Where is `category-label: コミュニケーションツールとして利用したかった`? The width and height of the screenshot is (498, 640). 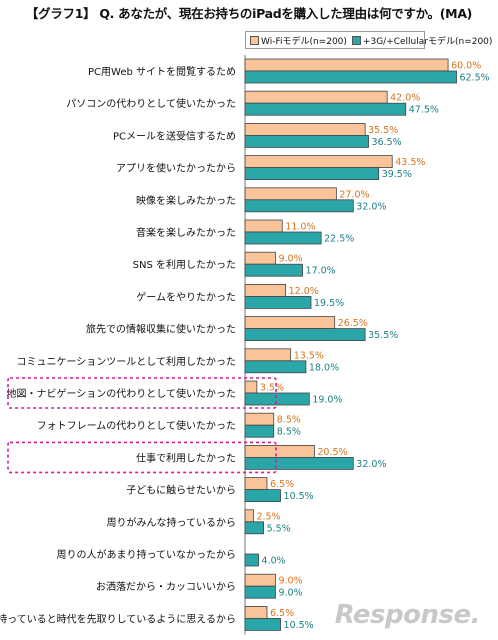 category-label: コミュニケーションツールとして利用したかった is located at coordinates (127, 362).